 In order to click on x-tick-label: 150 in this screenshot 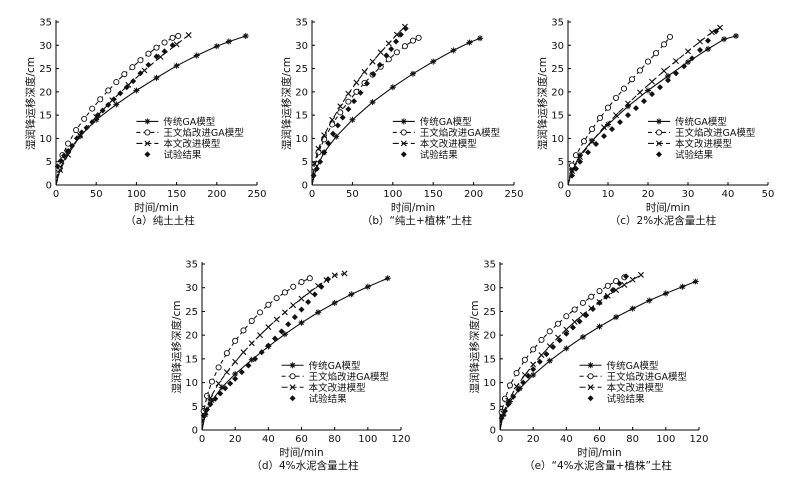, I will do `click(176, 194)`.